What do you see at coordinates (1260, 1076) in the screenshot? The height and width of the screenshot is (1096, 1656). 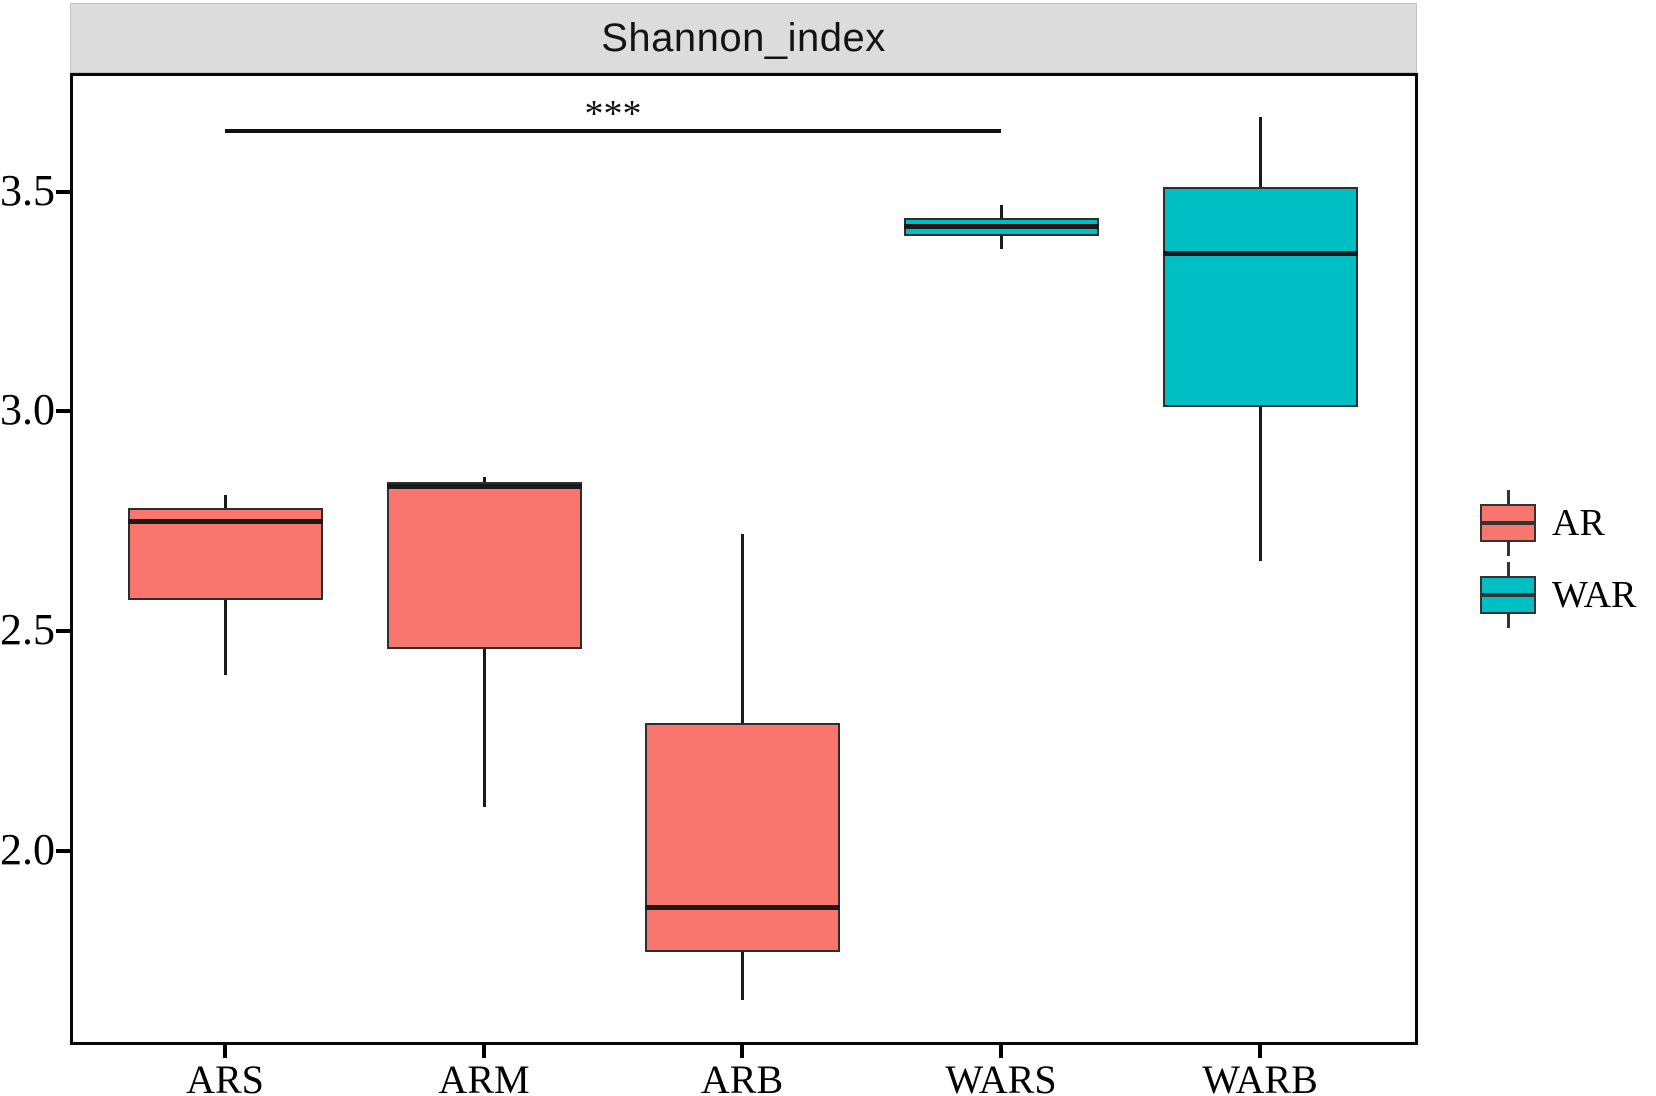 I see `x-tick-label: WARB` at bounding box center [1260, 1076].